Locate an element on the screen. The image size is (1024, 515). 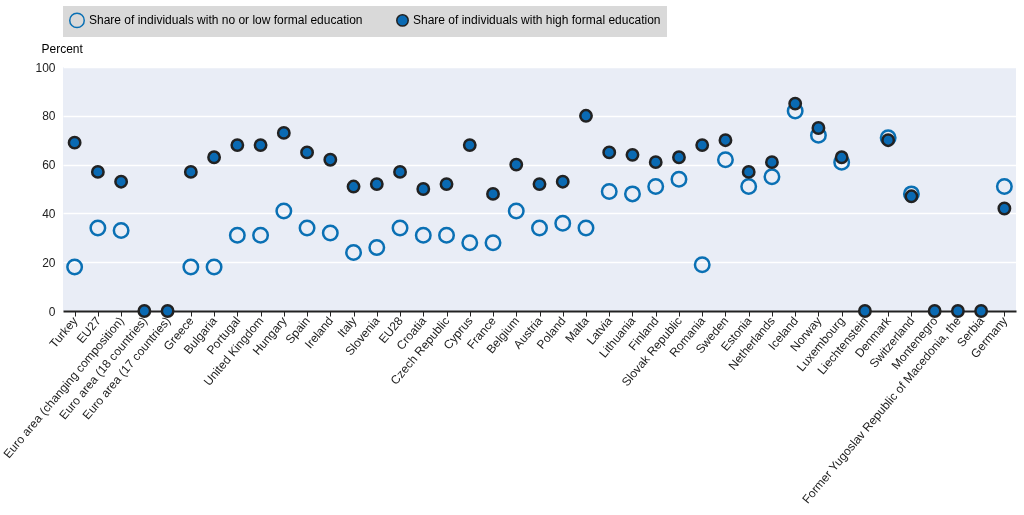
y-tick-label: 40 is located at coordinates (49, 213).